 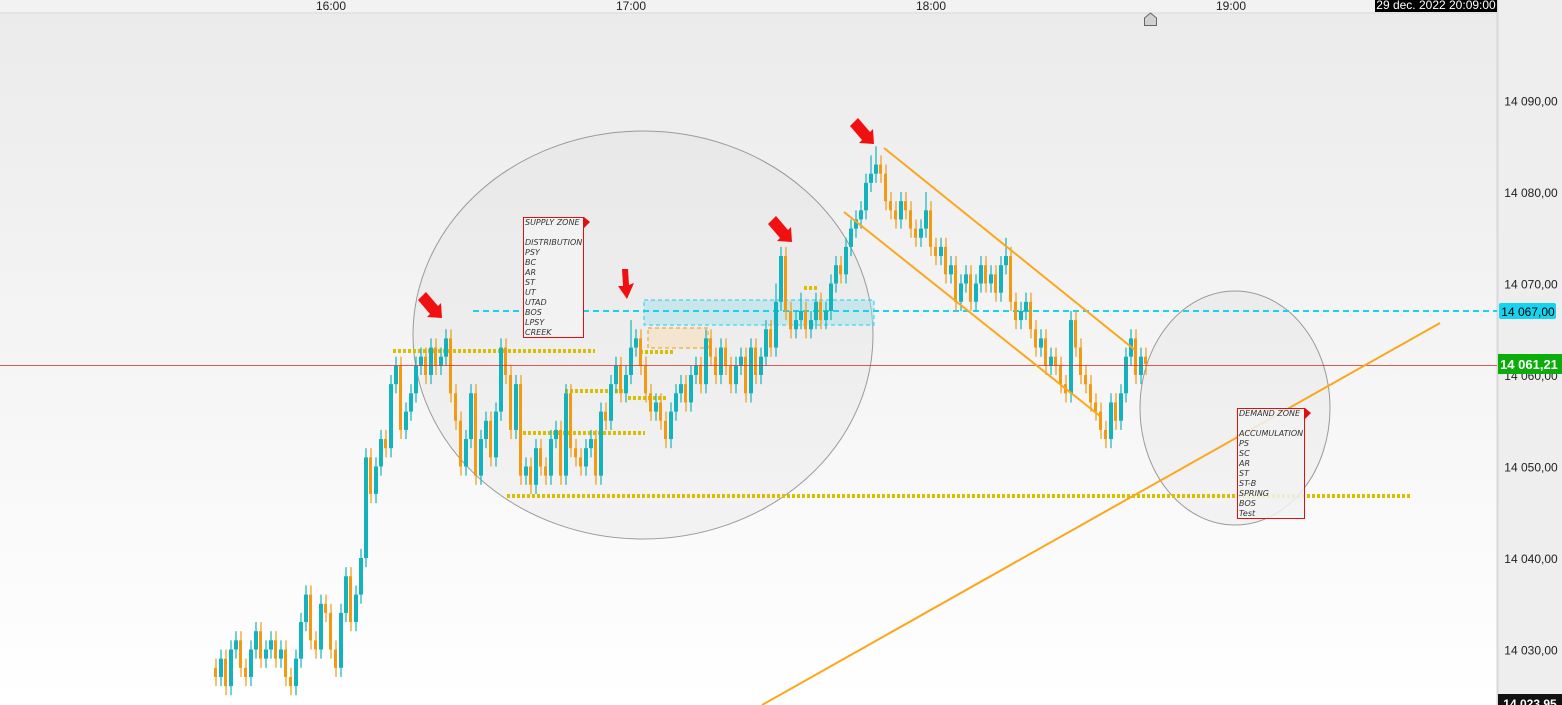 What do you see at coordinates (678, 338) in the screenshot?
I see `order-block-rect` at bounding box center [678, 338].